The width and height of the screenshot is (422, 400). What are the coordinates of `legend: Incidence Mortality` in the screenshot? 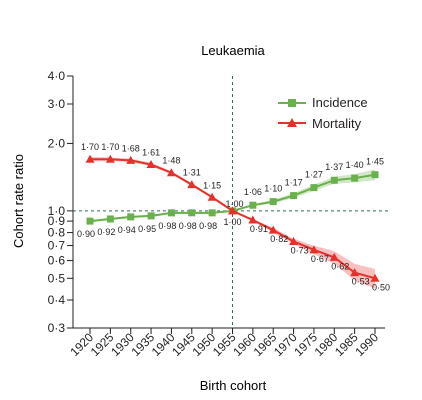 It's located at (323, 113).